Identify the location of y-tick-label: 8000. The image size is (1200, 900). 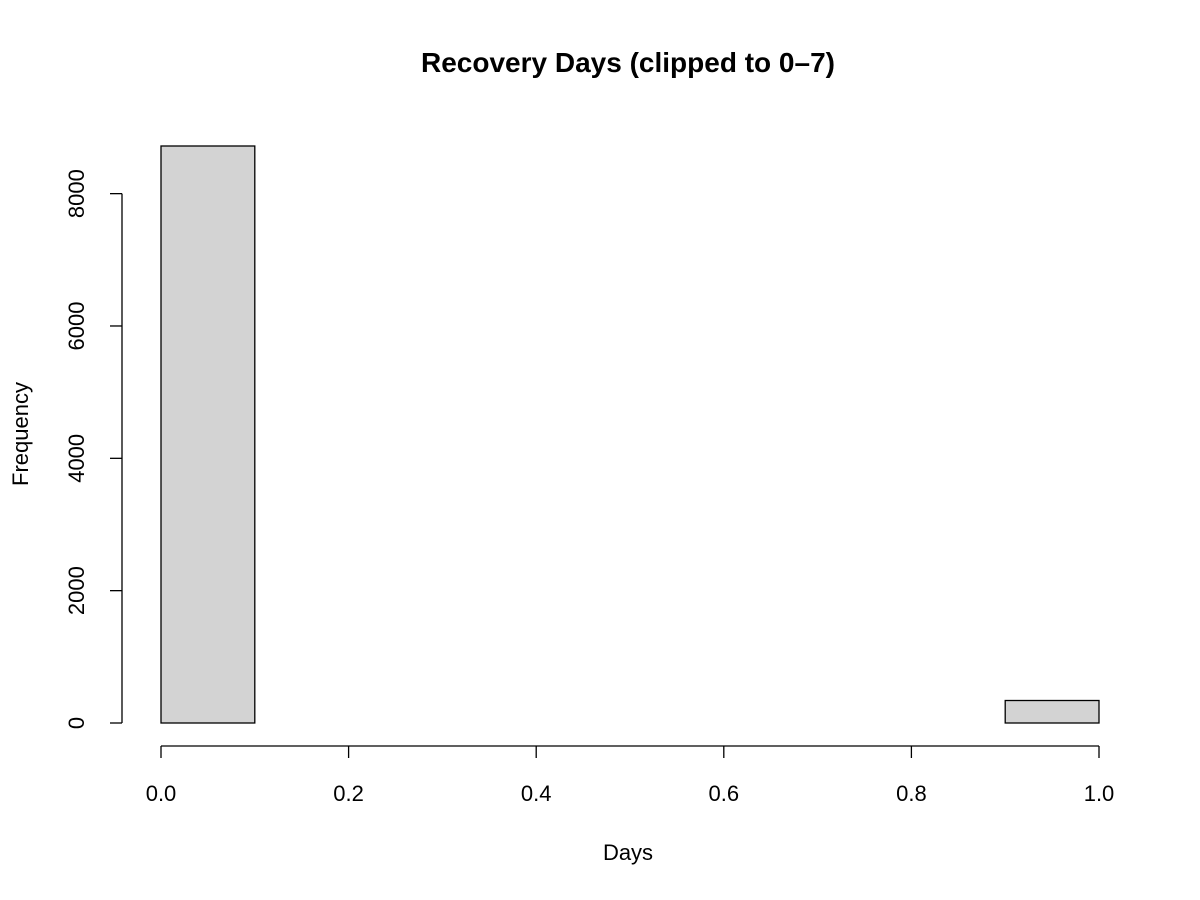
(76, 193).